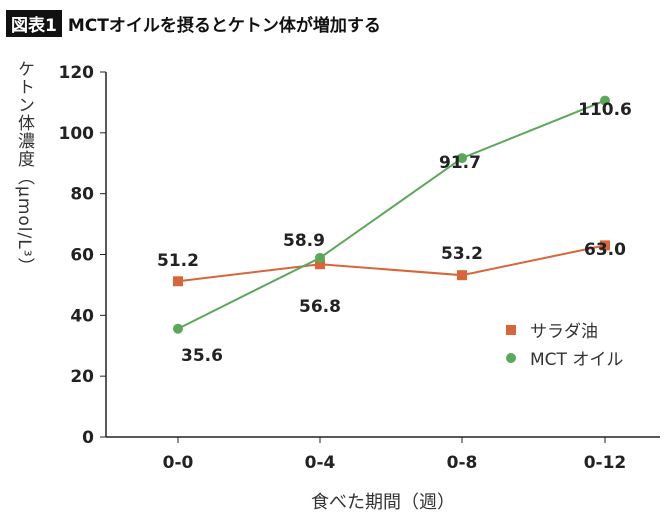 The height and width of the screenshot is (518, 670). Describe the element at coordinates (605, 463) in the screenshot. I see `x-tick-label: 0-12` at that location.